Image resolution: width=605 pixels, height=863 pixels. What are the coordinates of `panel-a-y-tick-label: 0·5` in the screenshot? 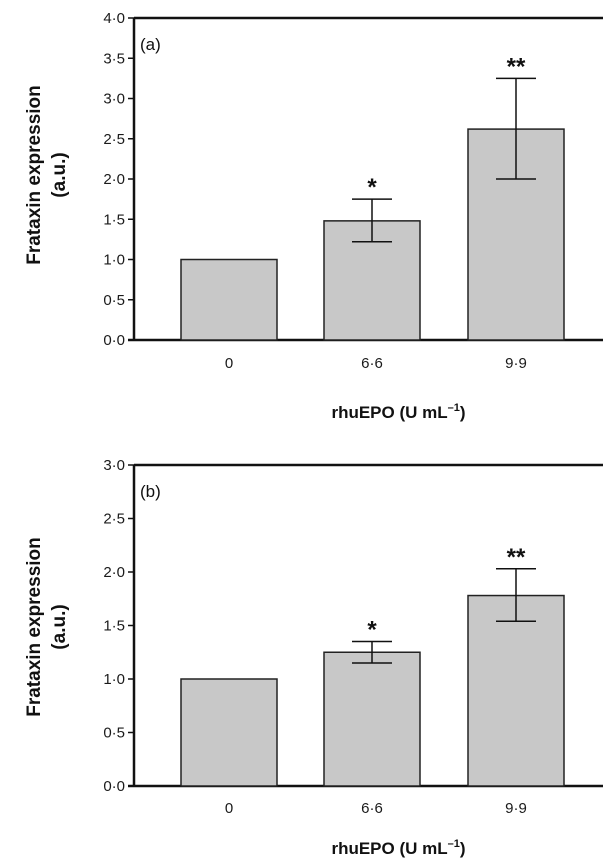 It's located at (114, 300).